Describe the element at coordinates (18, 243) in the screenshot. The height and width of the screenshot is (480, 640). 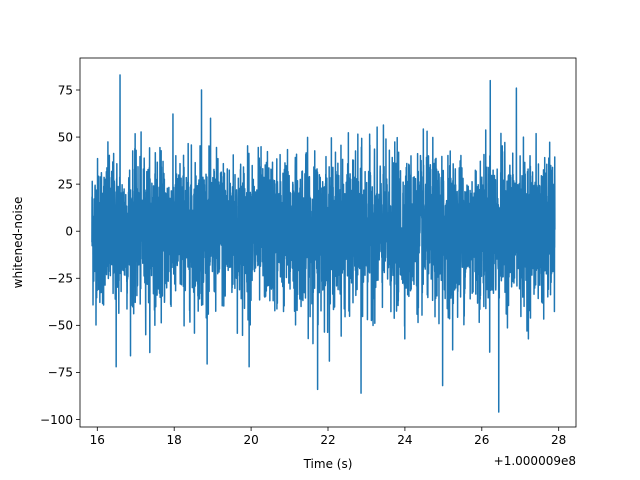
I see `y-axis-label: whitened-noise` at that location.